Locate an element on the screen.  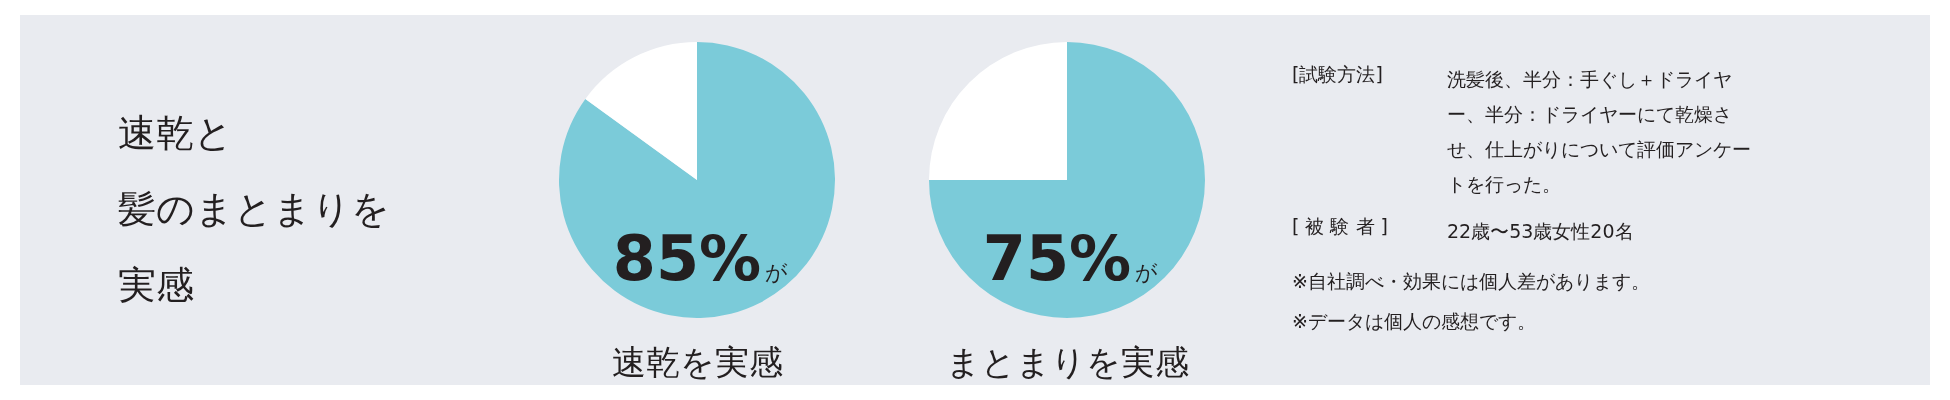
text: 22歳〜53歳女性20名 is located at coordinates (1541, 231).